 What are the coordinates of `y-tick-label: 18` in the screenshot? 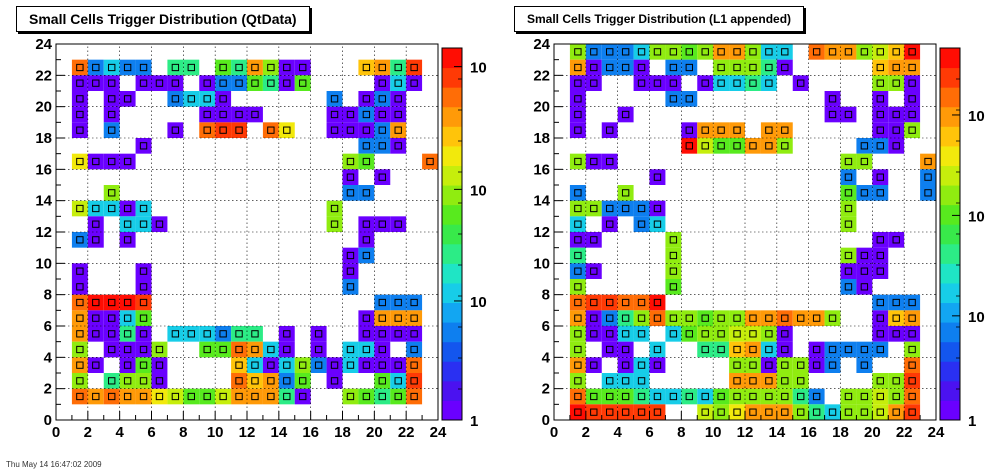 It's located at (43, 138).